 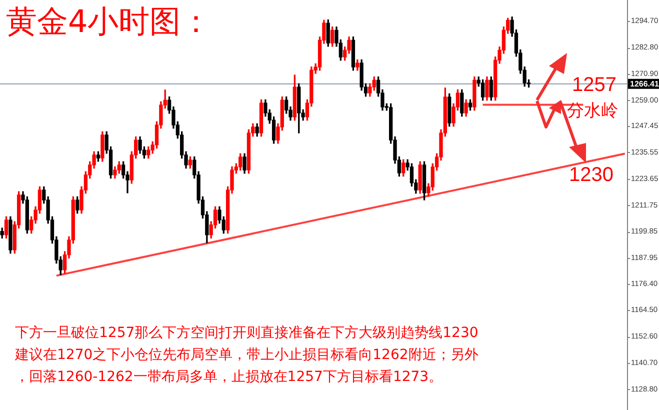 What do you see at coordinates (229, 377) in the screenshot?
I see `annotation: ，回落1260-1262一带布局多单，止损放在1257下方目标看1273。` at bounding box center [229, 377].